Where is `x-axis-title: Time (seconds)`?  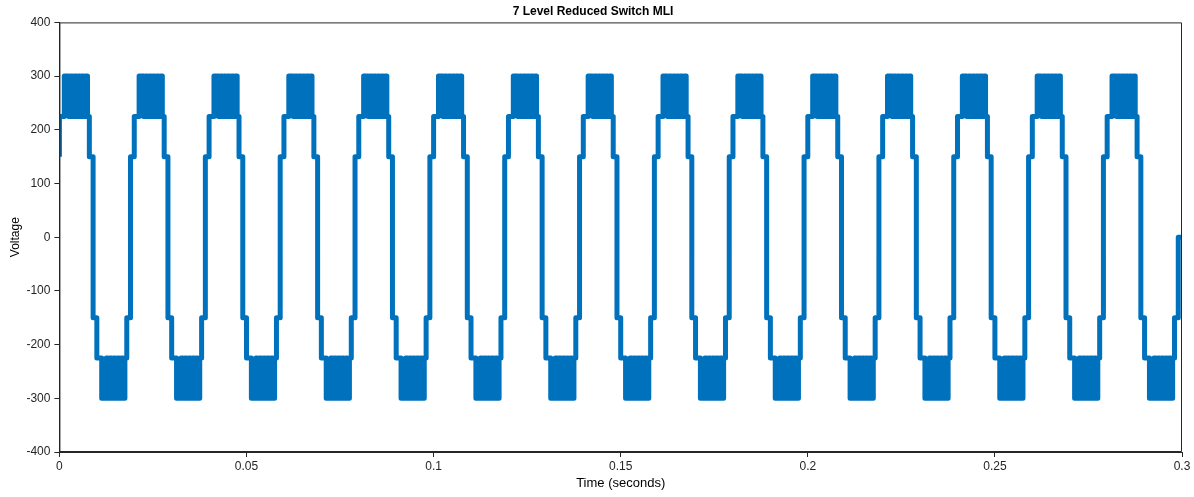 x-axis-title: Time (seconds) is located at coordinates (621, 482).